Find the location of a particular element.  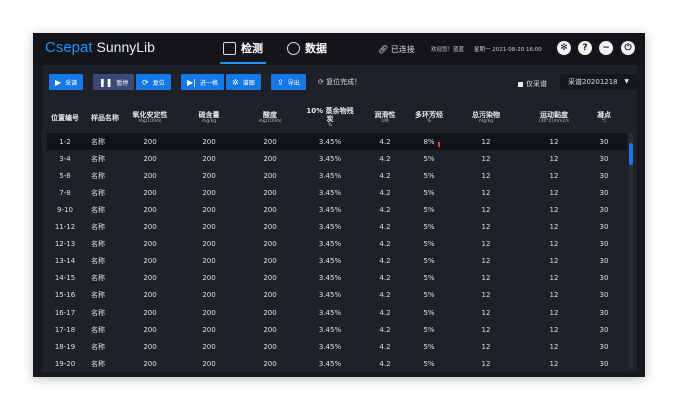

table-row: 19-20 名称 200 200 200 3.45% 4.2 5% 12 12 30 is located at coordinates (337, 363).